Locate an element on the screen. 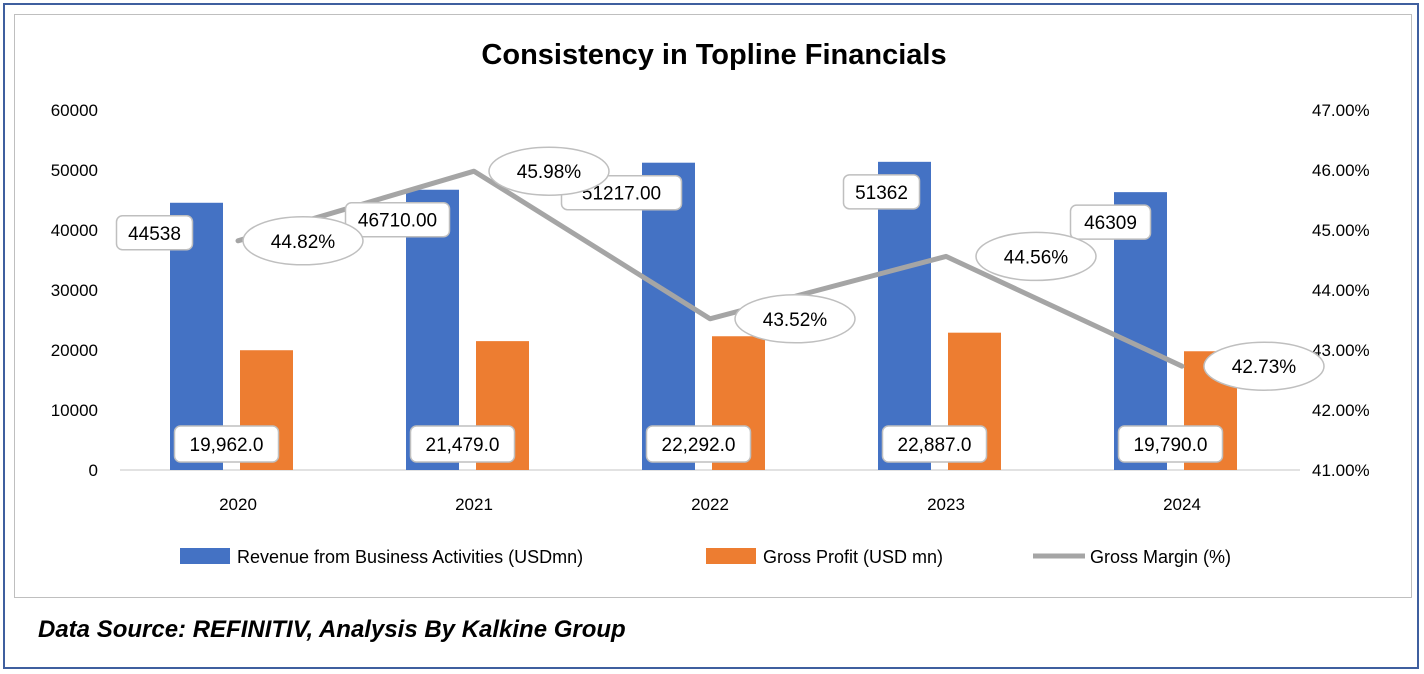 The width and height of the screenshot is (1424, 674). y-right-tick-label: 47.00% is located at coordinates (1341, 110).